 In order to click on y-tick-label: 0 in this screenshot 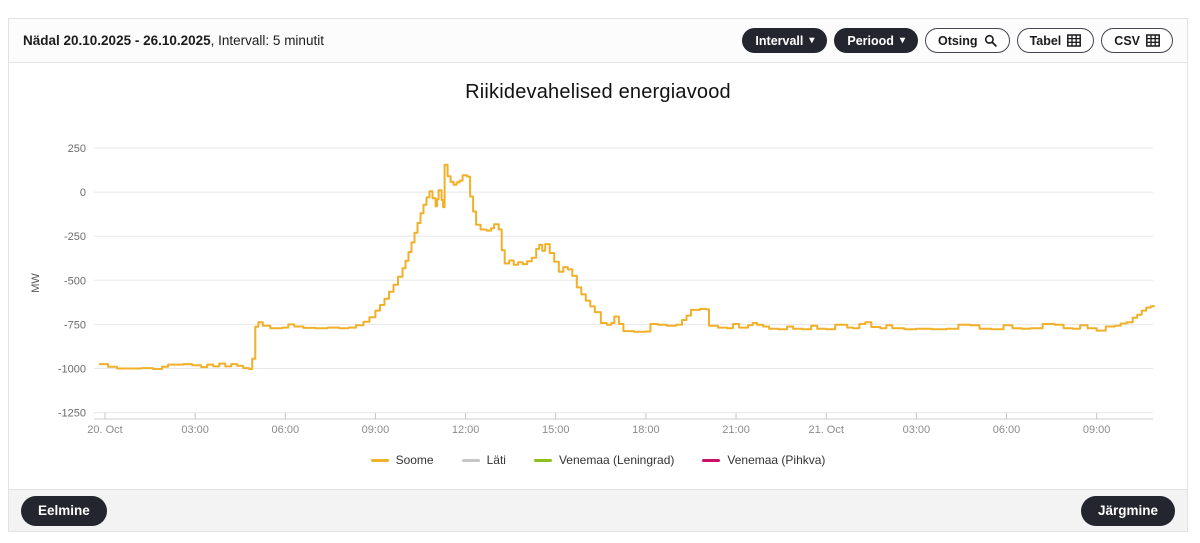, I will do `click(83, 193)`.